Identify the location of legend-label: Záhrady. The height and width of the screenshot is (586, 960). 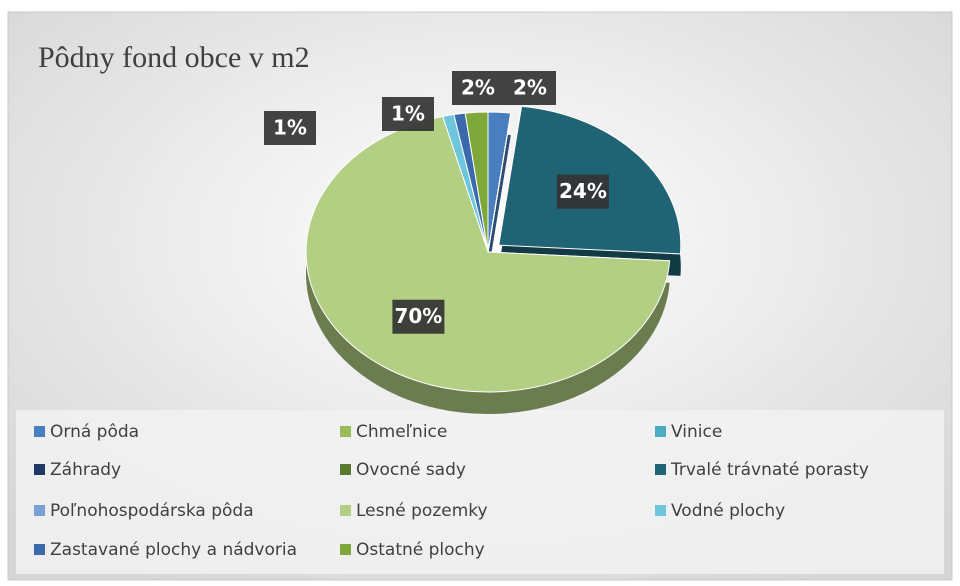
(85, 470).